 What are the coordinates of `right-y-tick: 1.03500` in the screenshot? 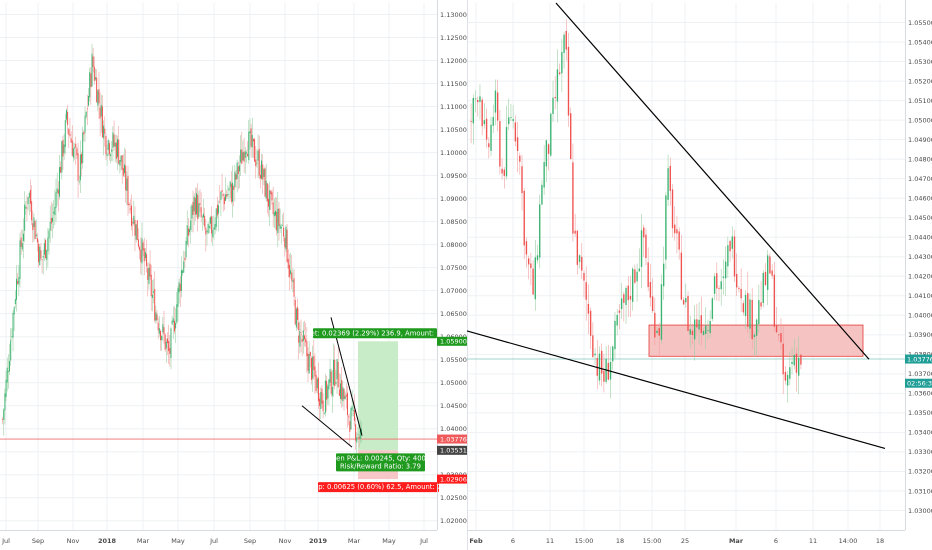 It's located at (920, 413).